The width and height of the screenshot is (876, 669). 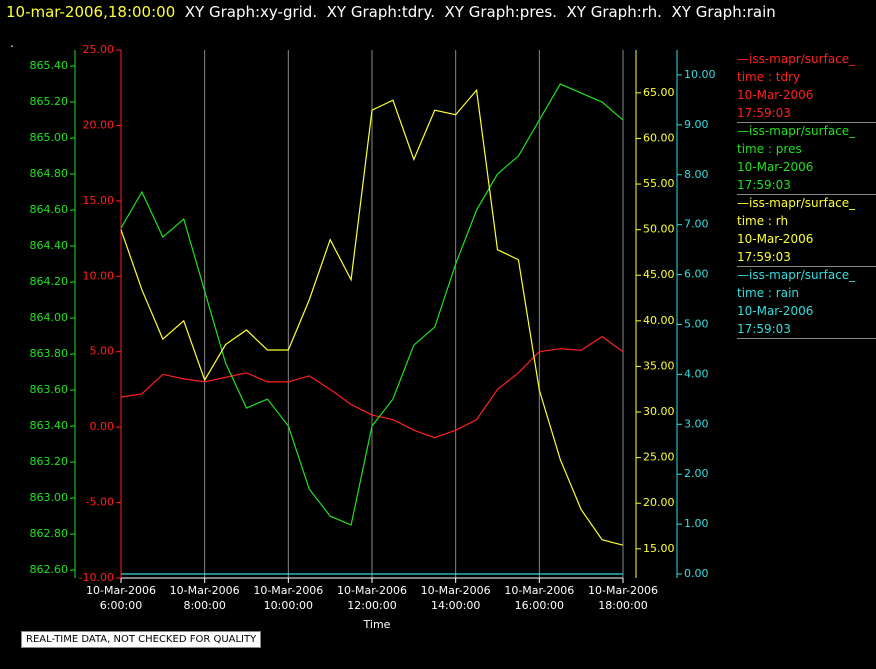 I want to click on legend-label: time : rain, so click(x=768, y=293).